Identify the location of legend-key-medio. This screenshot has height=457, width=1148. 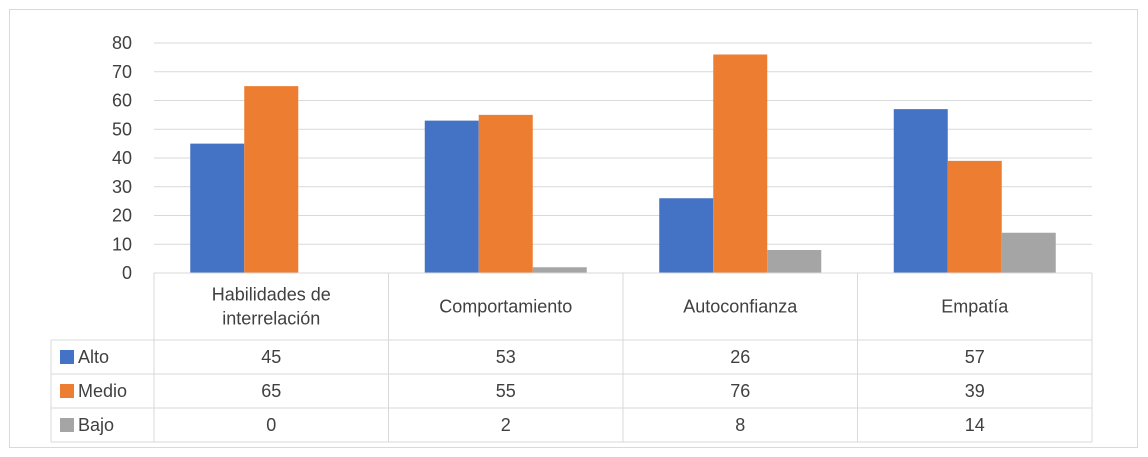
(67, 391).